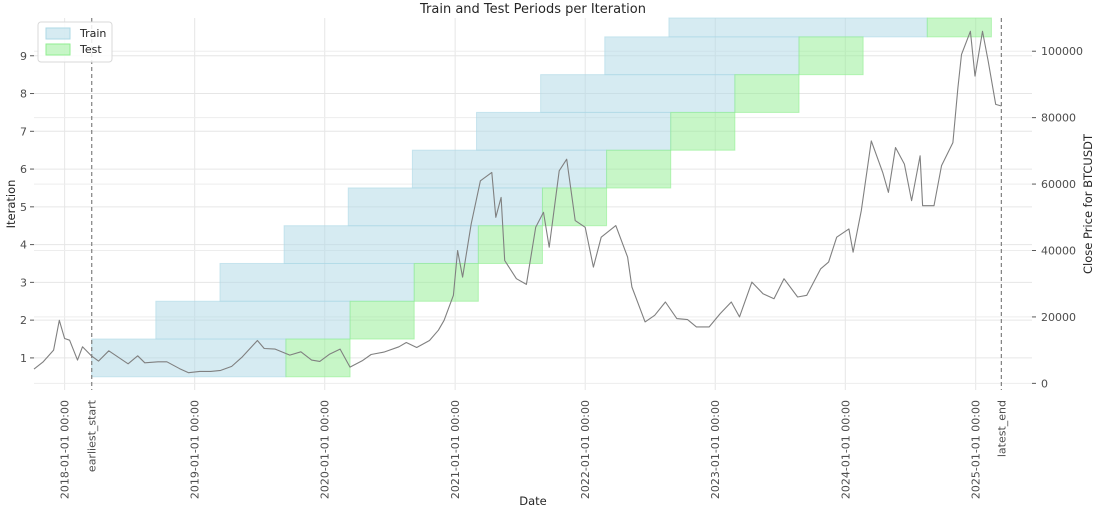  I want to click on y2-tick-label: 40000, so click(1058, 251).